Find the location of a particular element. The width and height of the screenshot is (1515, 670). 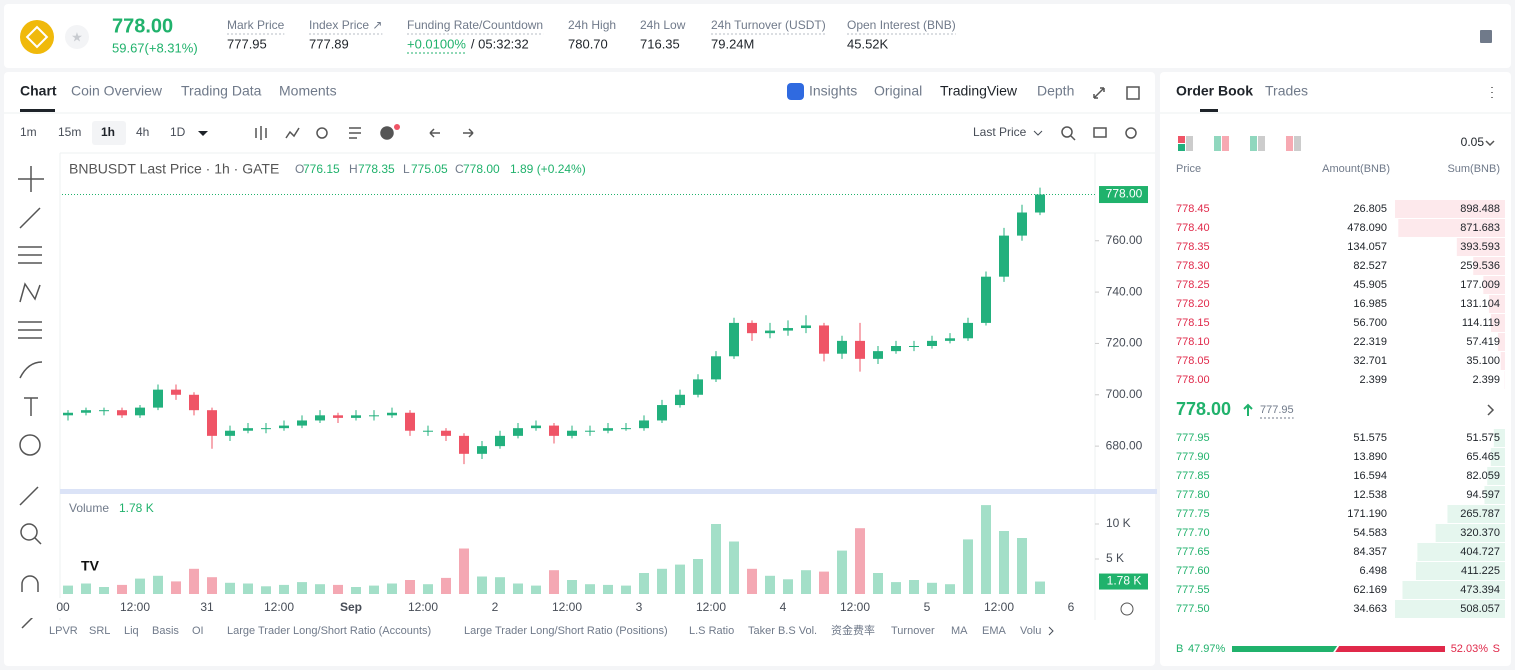

indicator: OI is located at coordinates (198, 631).